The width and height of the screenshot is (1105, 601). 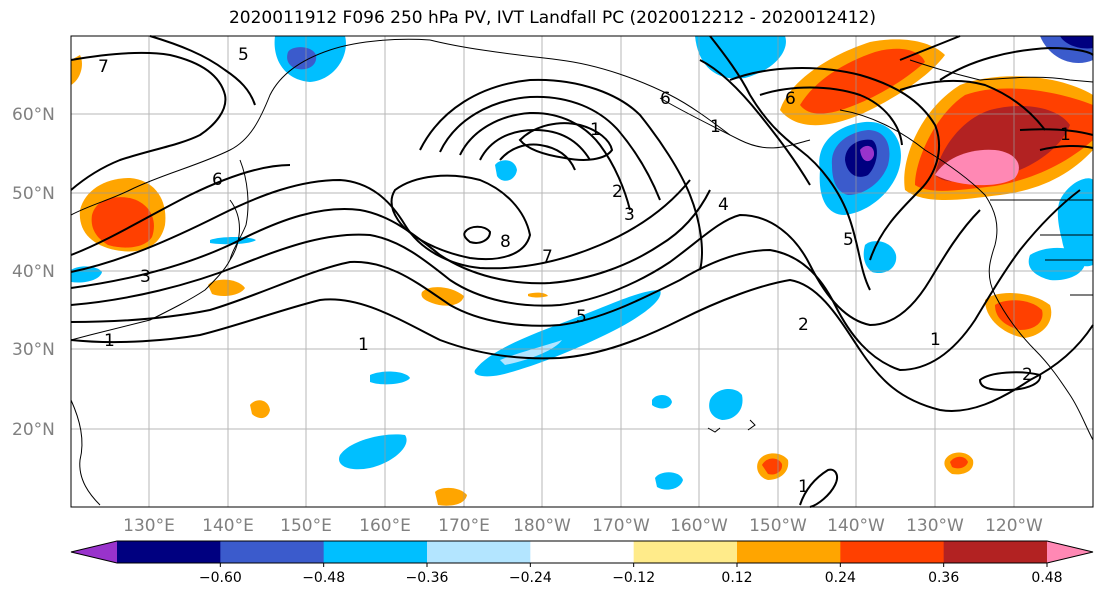 I want to click on colorbar-tick-label: −0.48, so click(x=323, y=578).